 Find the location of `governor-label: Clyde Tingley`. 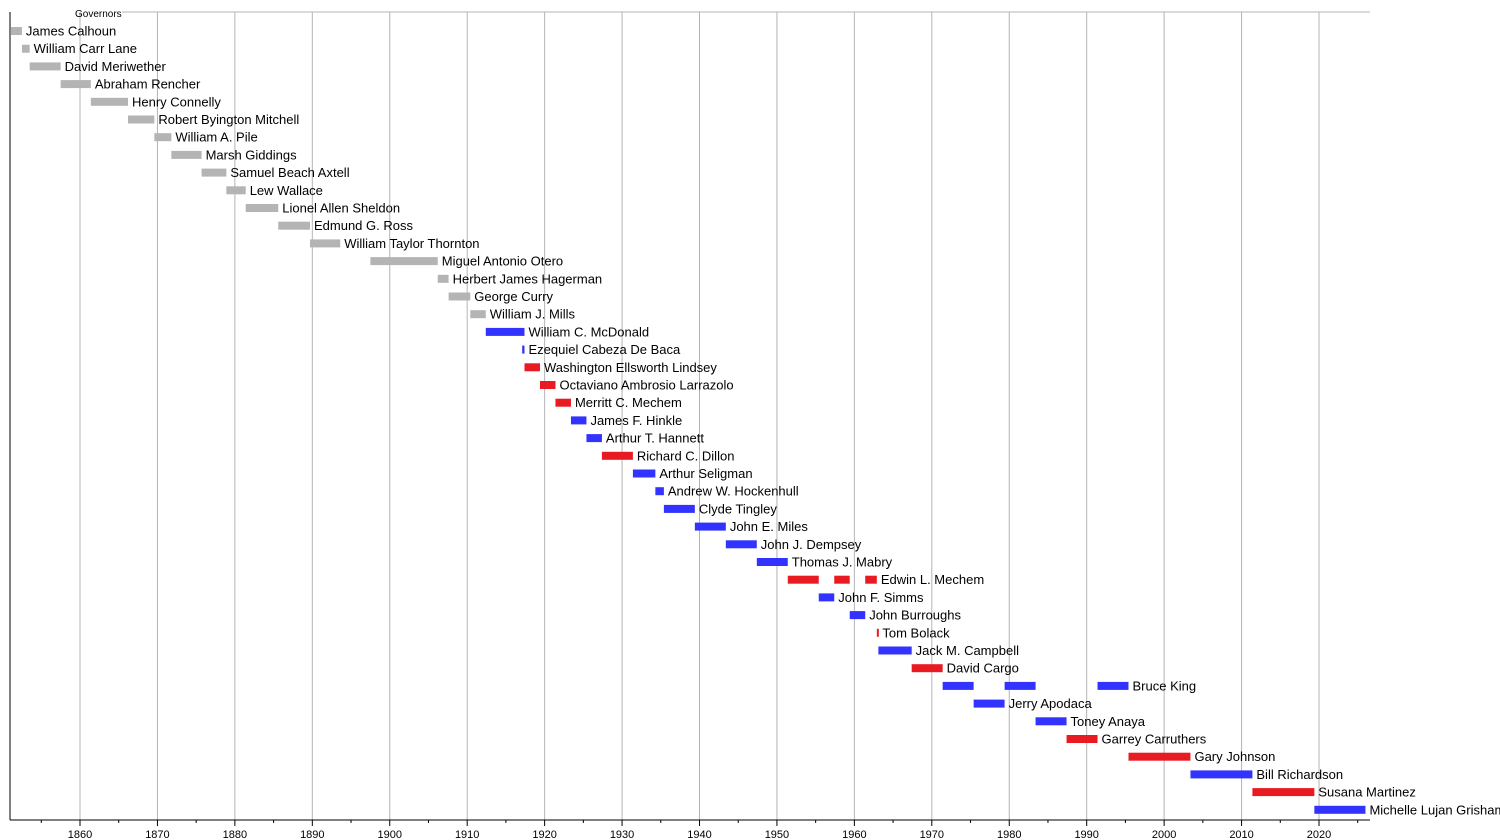

governor-label: Clyde Tingley is located at coordinates (738, 508).